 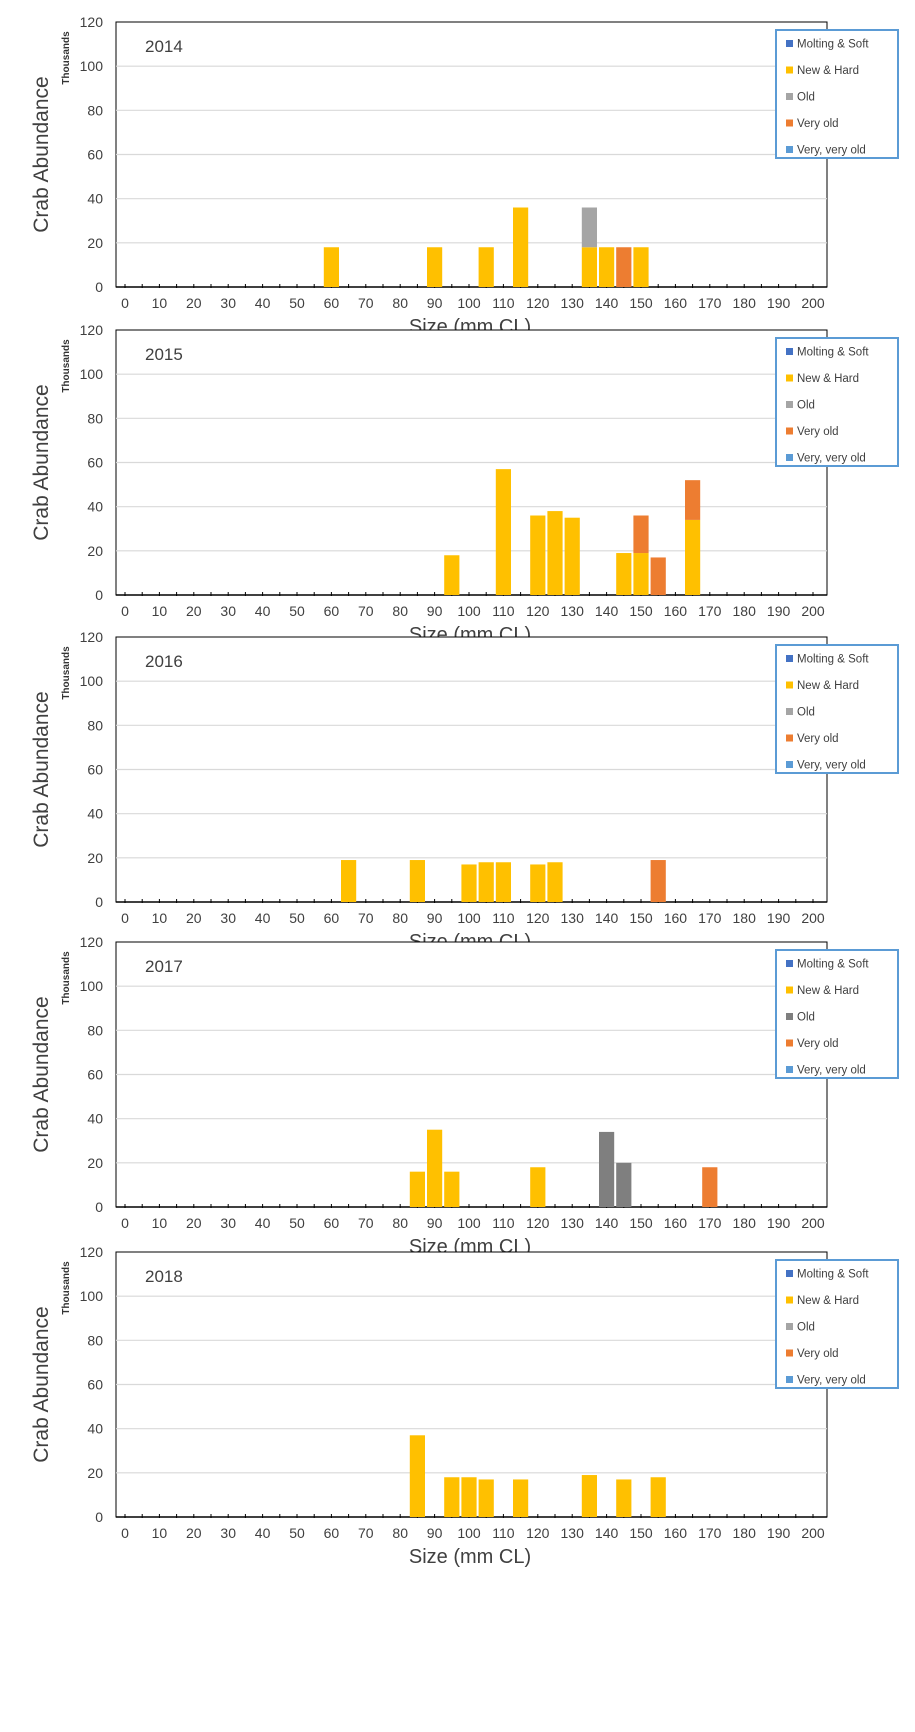 I want to click on x-tick-label: 170, so click(x=710, y=611).